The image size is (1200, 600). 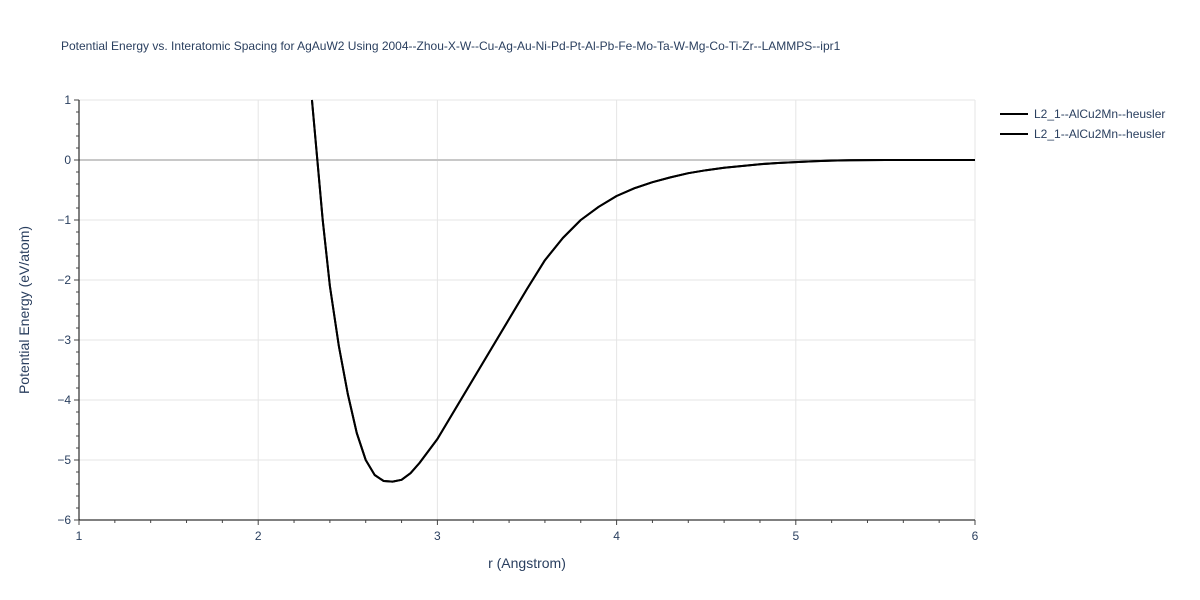 What do you see at coordinates (64, 340) in the screenshot?
I see `y-tick-label: −3` at bounding box center [64, 340].